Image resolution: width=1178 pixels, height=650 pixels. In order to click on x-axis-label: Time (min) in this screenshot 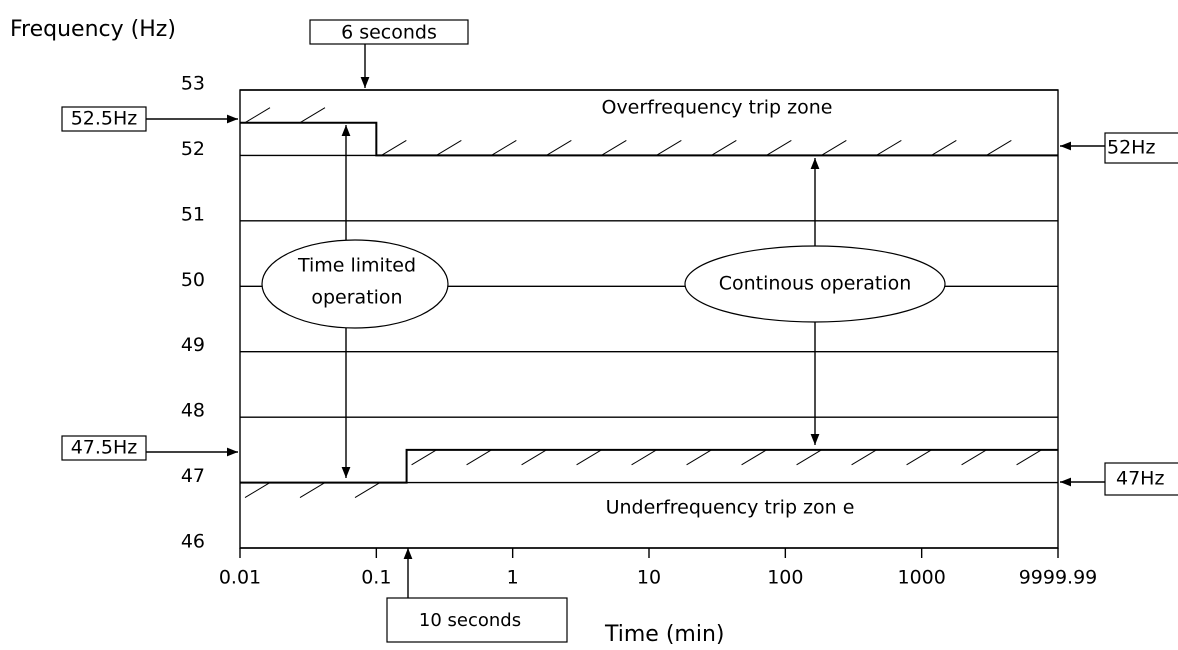, I will do `click(664, 634)`.